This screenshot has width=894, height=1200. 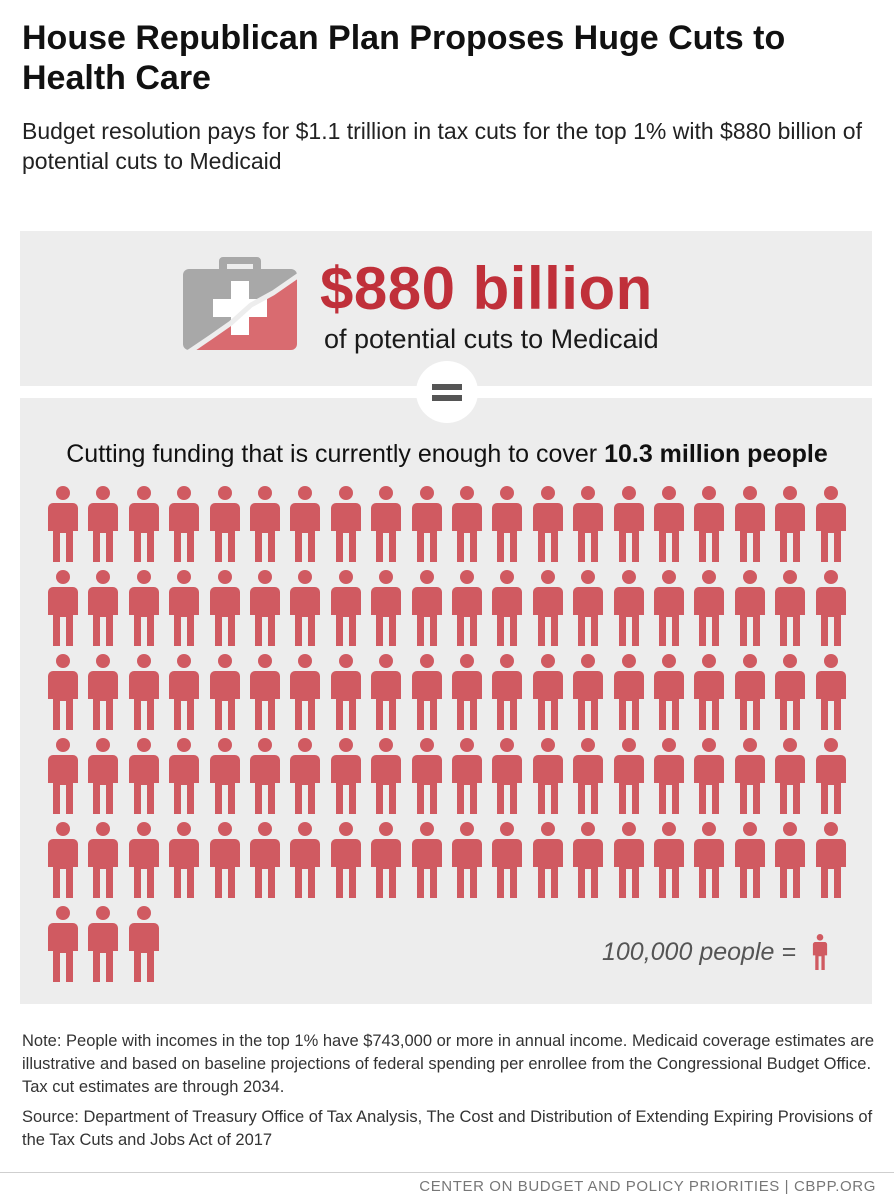 What do you see at coordinates (447, 392) in the screenshot?
I see `equals-icon` at bounding box center [447, 392].